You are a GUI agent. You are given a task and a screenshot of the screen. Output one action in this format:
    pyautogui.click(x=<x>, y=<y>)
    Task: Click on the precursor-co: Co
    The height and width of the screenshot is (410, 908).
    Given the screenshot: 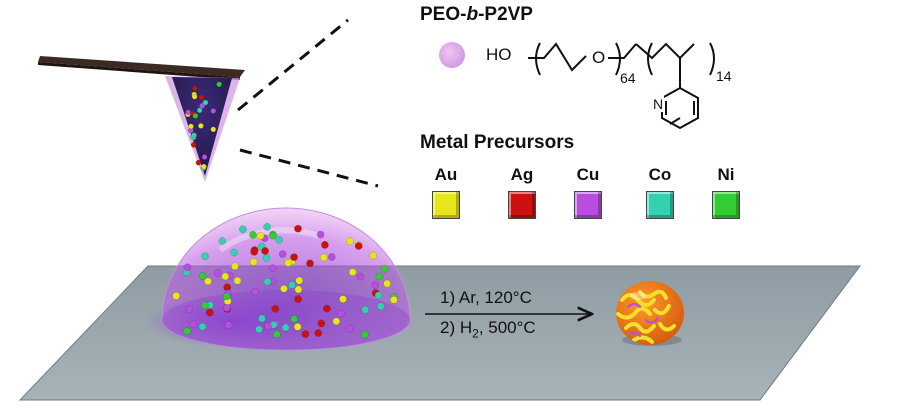 What is the action you would take?
    pyautogui.click(x=660, y=194)
    